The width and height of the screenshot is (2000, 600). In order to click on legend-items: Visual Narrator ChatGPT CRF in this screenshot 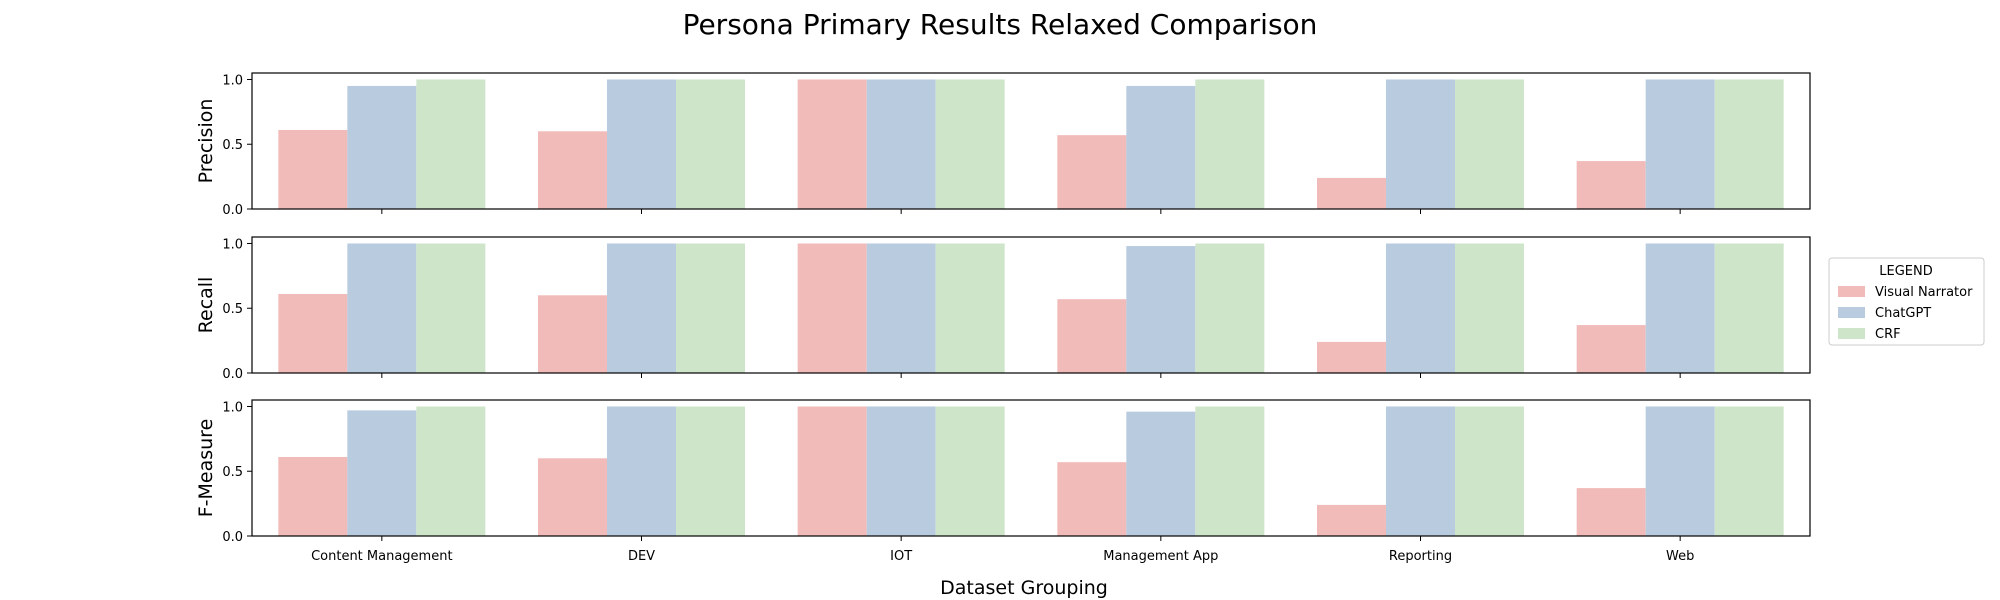, I will do `click(1905, 313)`.